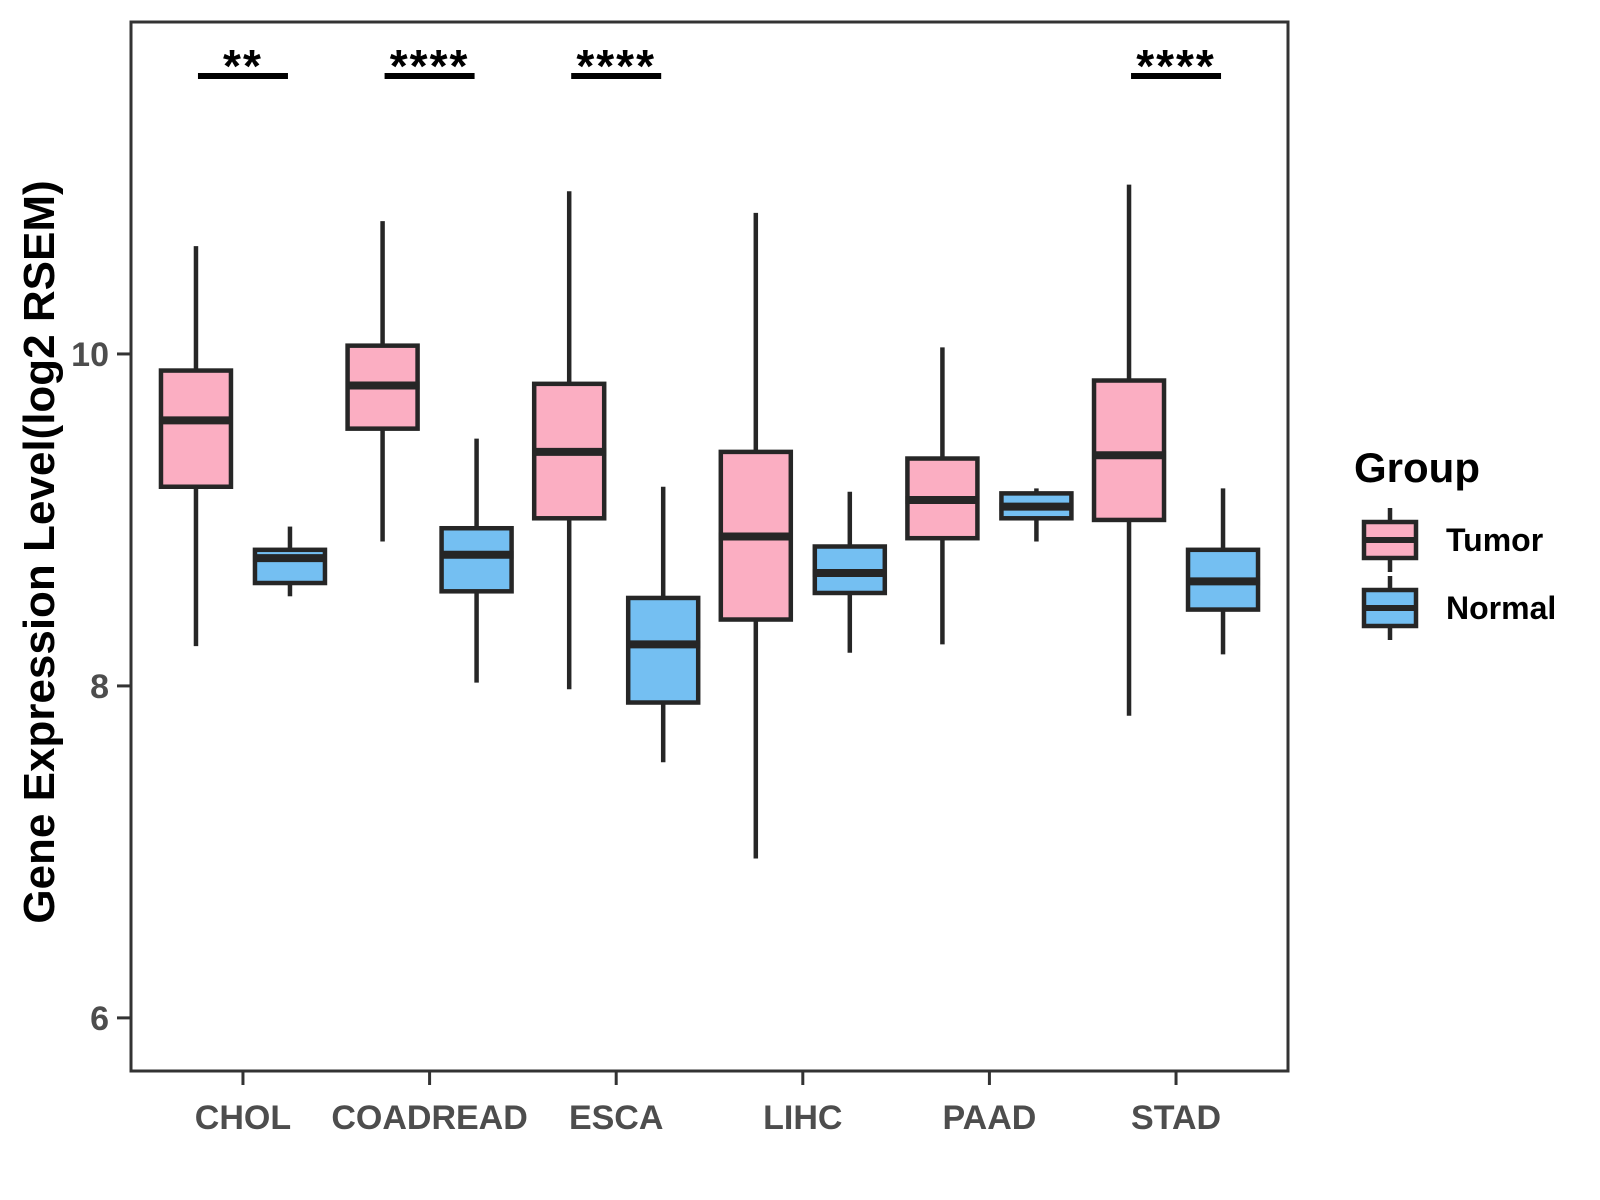  I want to click on sig-label-chol: **, so click(243, 66).